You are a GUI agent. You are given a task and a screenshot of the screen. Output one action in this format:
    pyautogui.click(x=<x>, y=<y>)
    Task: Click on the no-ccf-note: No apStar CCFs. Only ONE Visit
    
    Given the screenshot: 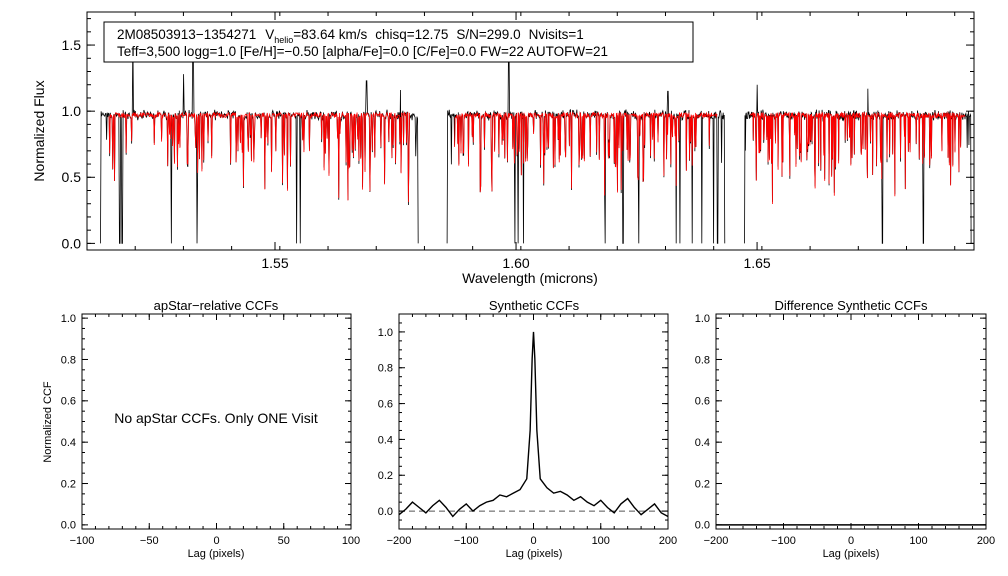 What is the action you would take?
    pyautogui.click(x=216, y=418)
    